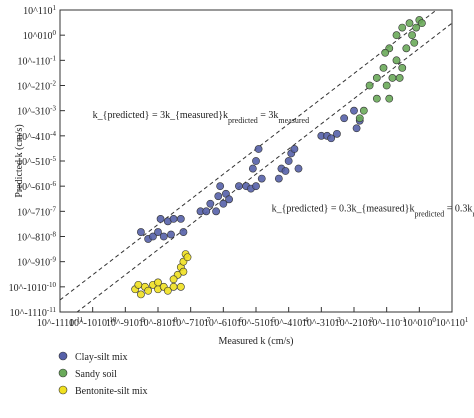  I want to click on x-tick-label: 10^-510-5, so click(256, 322).